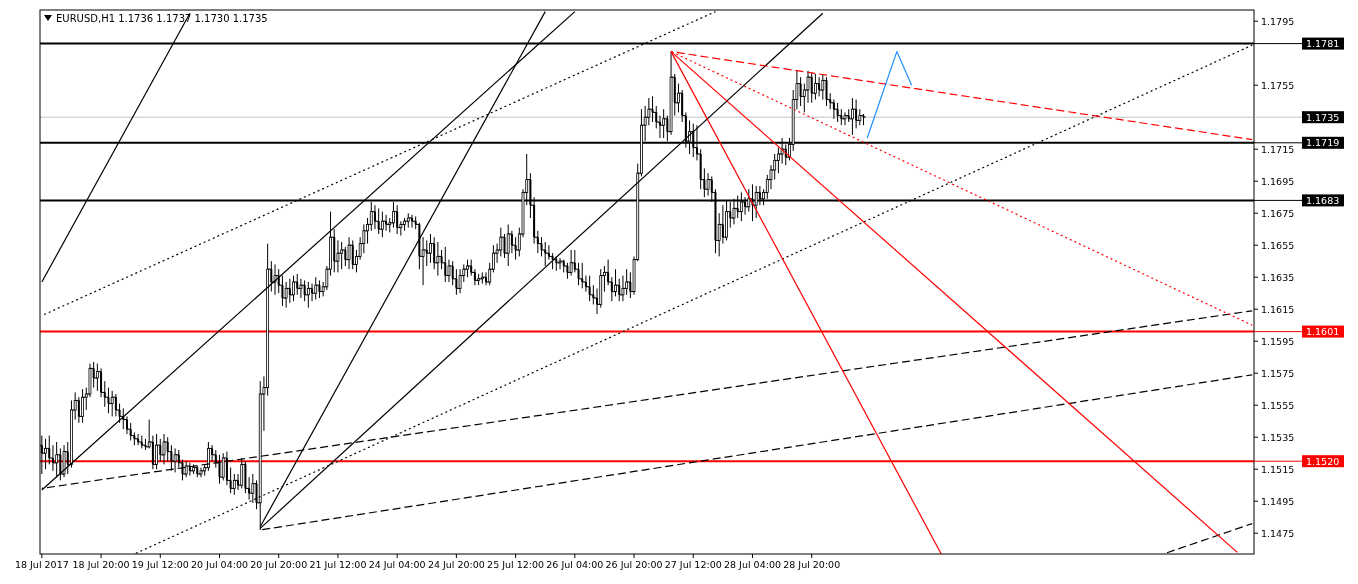  Describe the element at coordinates (1323, 331) in the screenshot. I see `ref-line-label: 1.1601` at that location.